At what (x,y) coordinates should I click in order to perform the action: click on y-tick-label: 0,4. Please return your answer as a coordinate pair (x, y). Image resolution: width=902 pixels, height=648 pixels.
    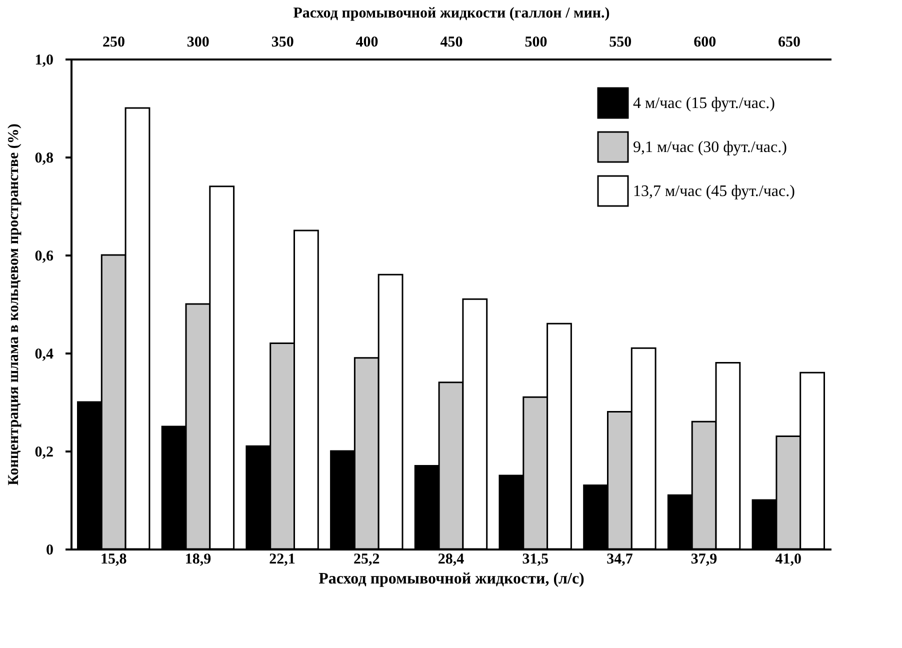
    Looking at the image, I should click on (44, 354).